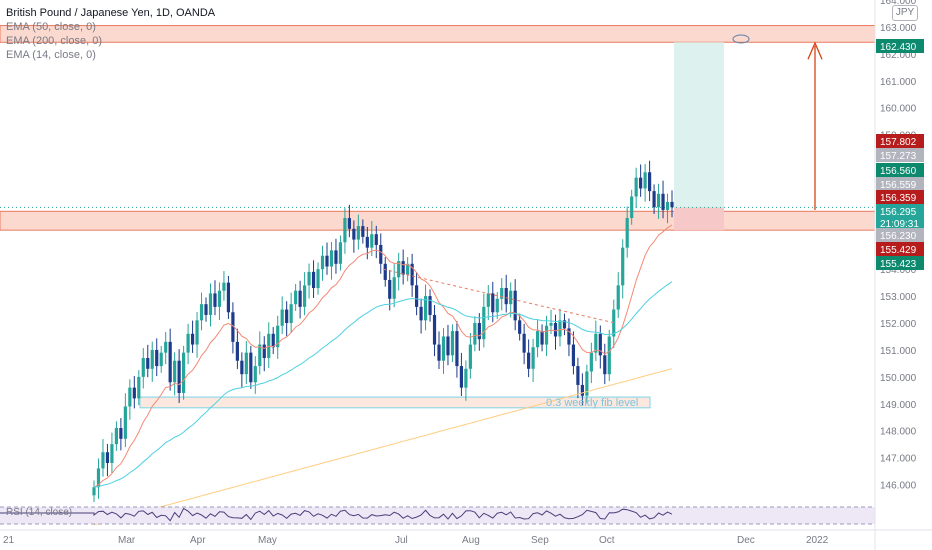 This screenshot has height=550, width=932. What do you see at coordinates (898, 324) in the screenshot?
I see `y-tick-label: 152.000` at bounding box center [898, 324].